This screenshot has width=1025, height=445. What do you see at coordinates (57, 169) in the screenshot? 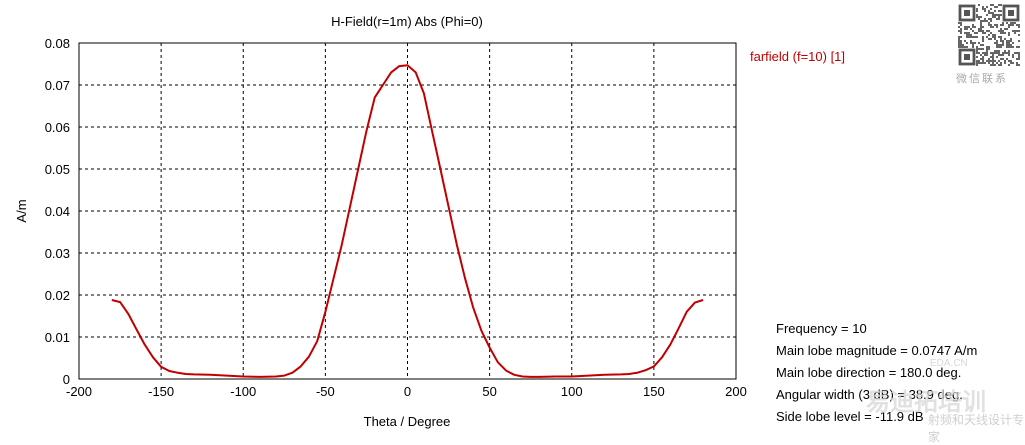
I see `y-tick-label: 0.05` at bounding box center [57, 169].